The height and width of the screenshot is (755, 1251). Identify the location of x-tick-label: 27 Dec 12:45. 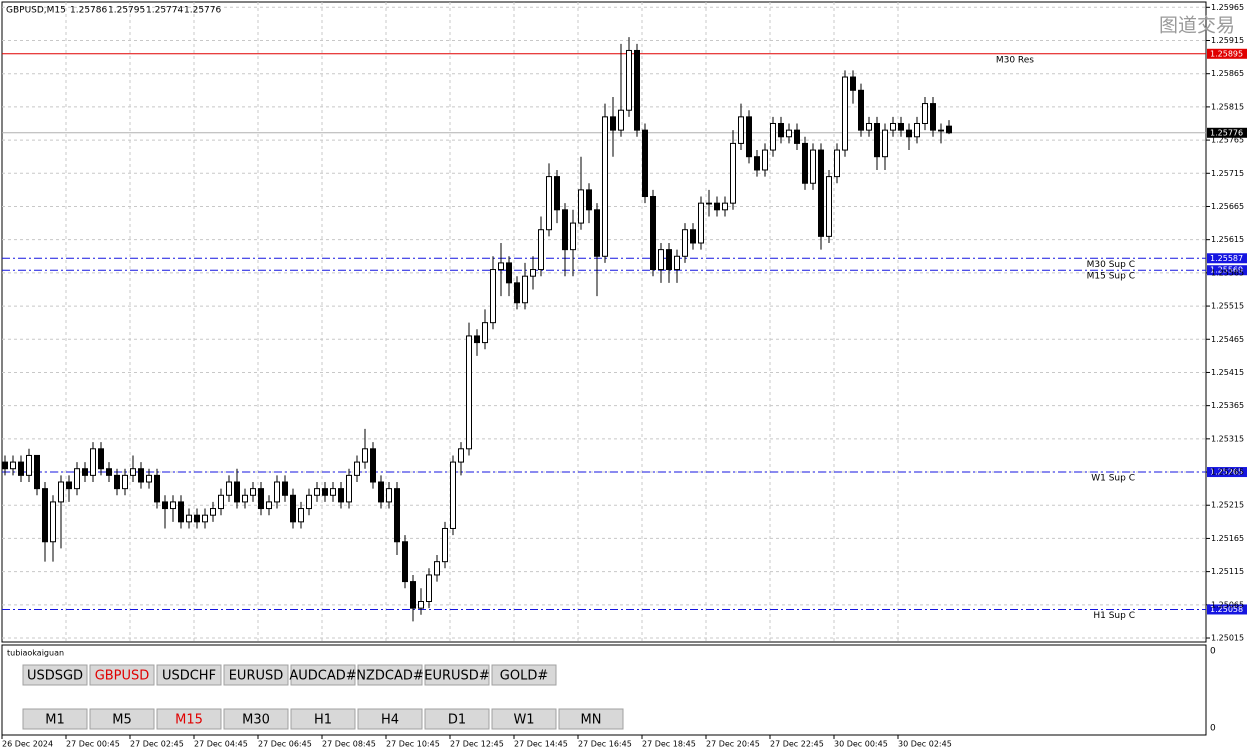
(477, 744).